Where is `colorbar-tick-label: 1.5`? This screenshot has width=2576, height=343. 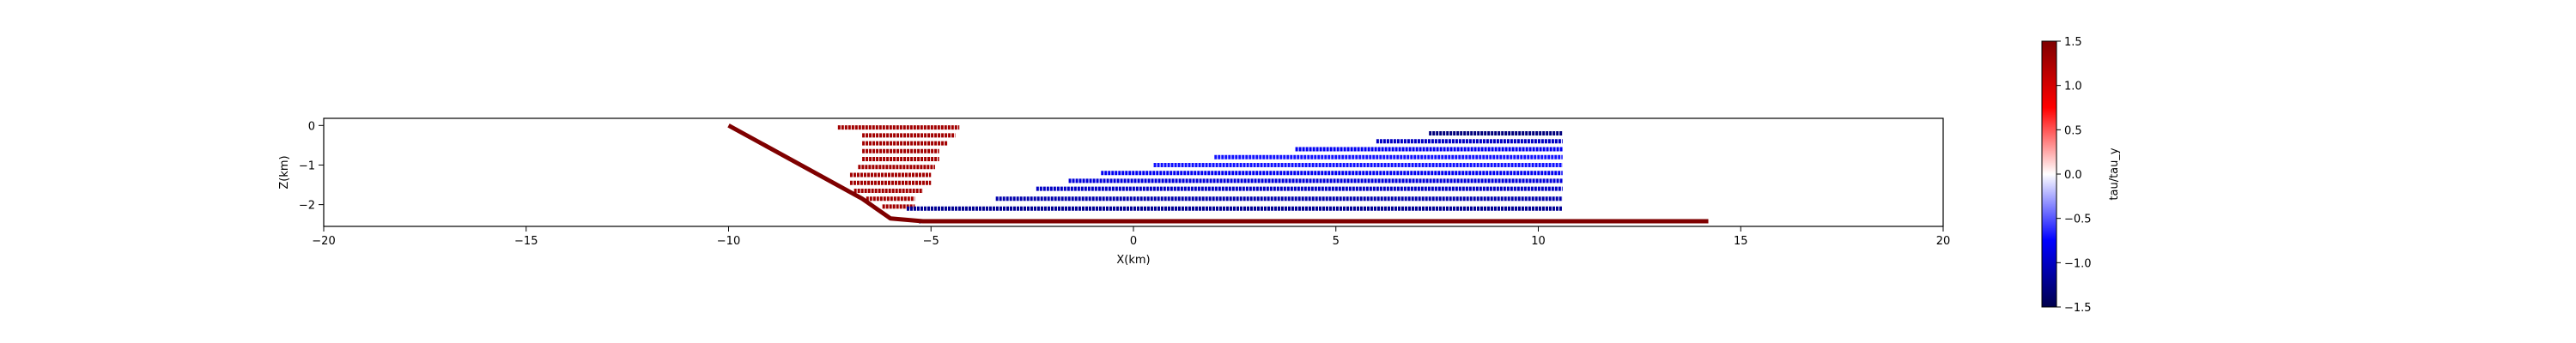 colorbar-tick-label: 1.5 is located at coordinates (2073, 43).